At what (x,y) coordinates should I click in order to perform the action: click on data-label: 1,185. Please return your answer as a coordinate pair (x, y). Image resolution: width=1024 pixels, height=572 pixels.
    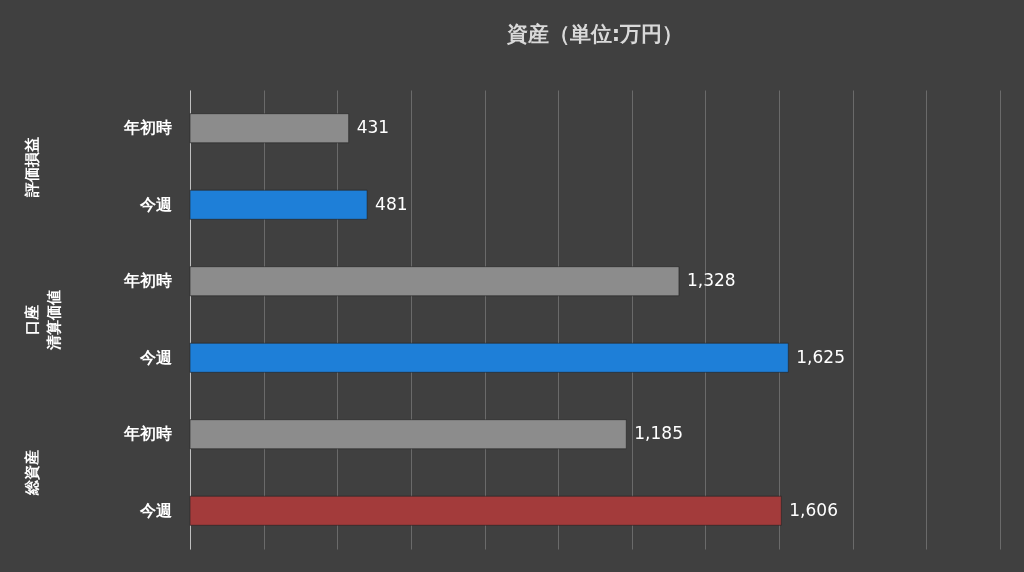
    Looking at the image, I should click on (658, 433).